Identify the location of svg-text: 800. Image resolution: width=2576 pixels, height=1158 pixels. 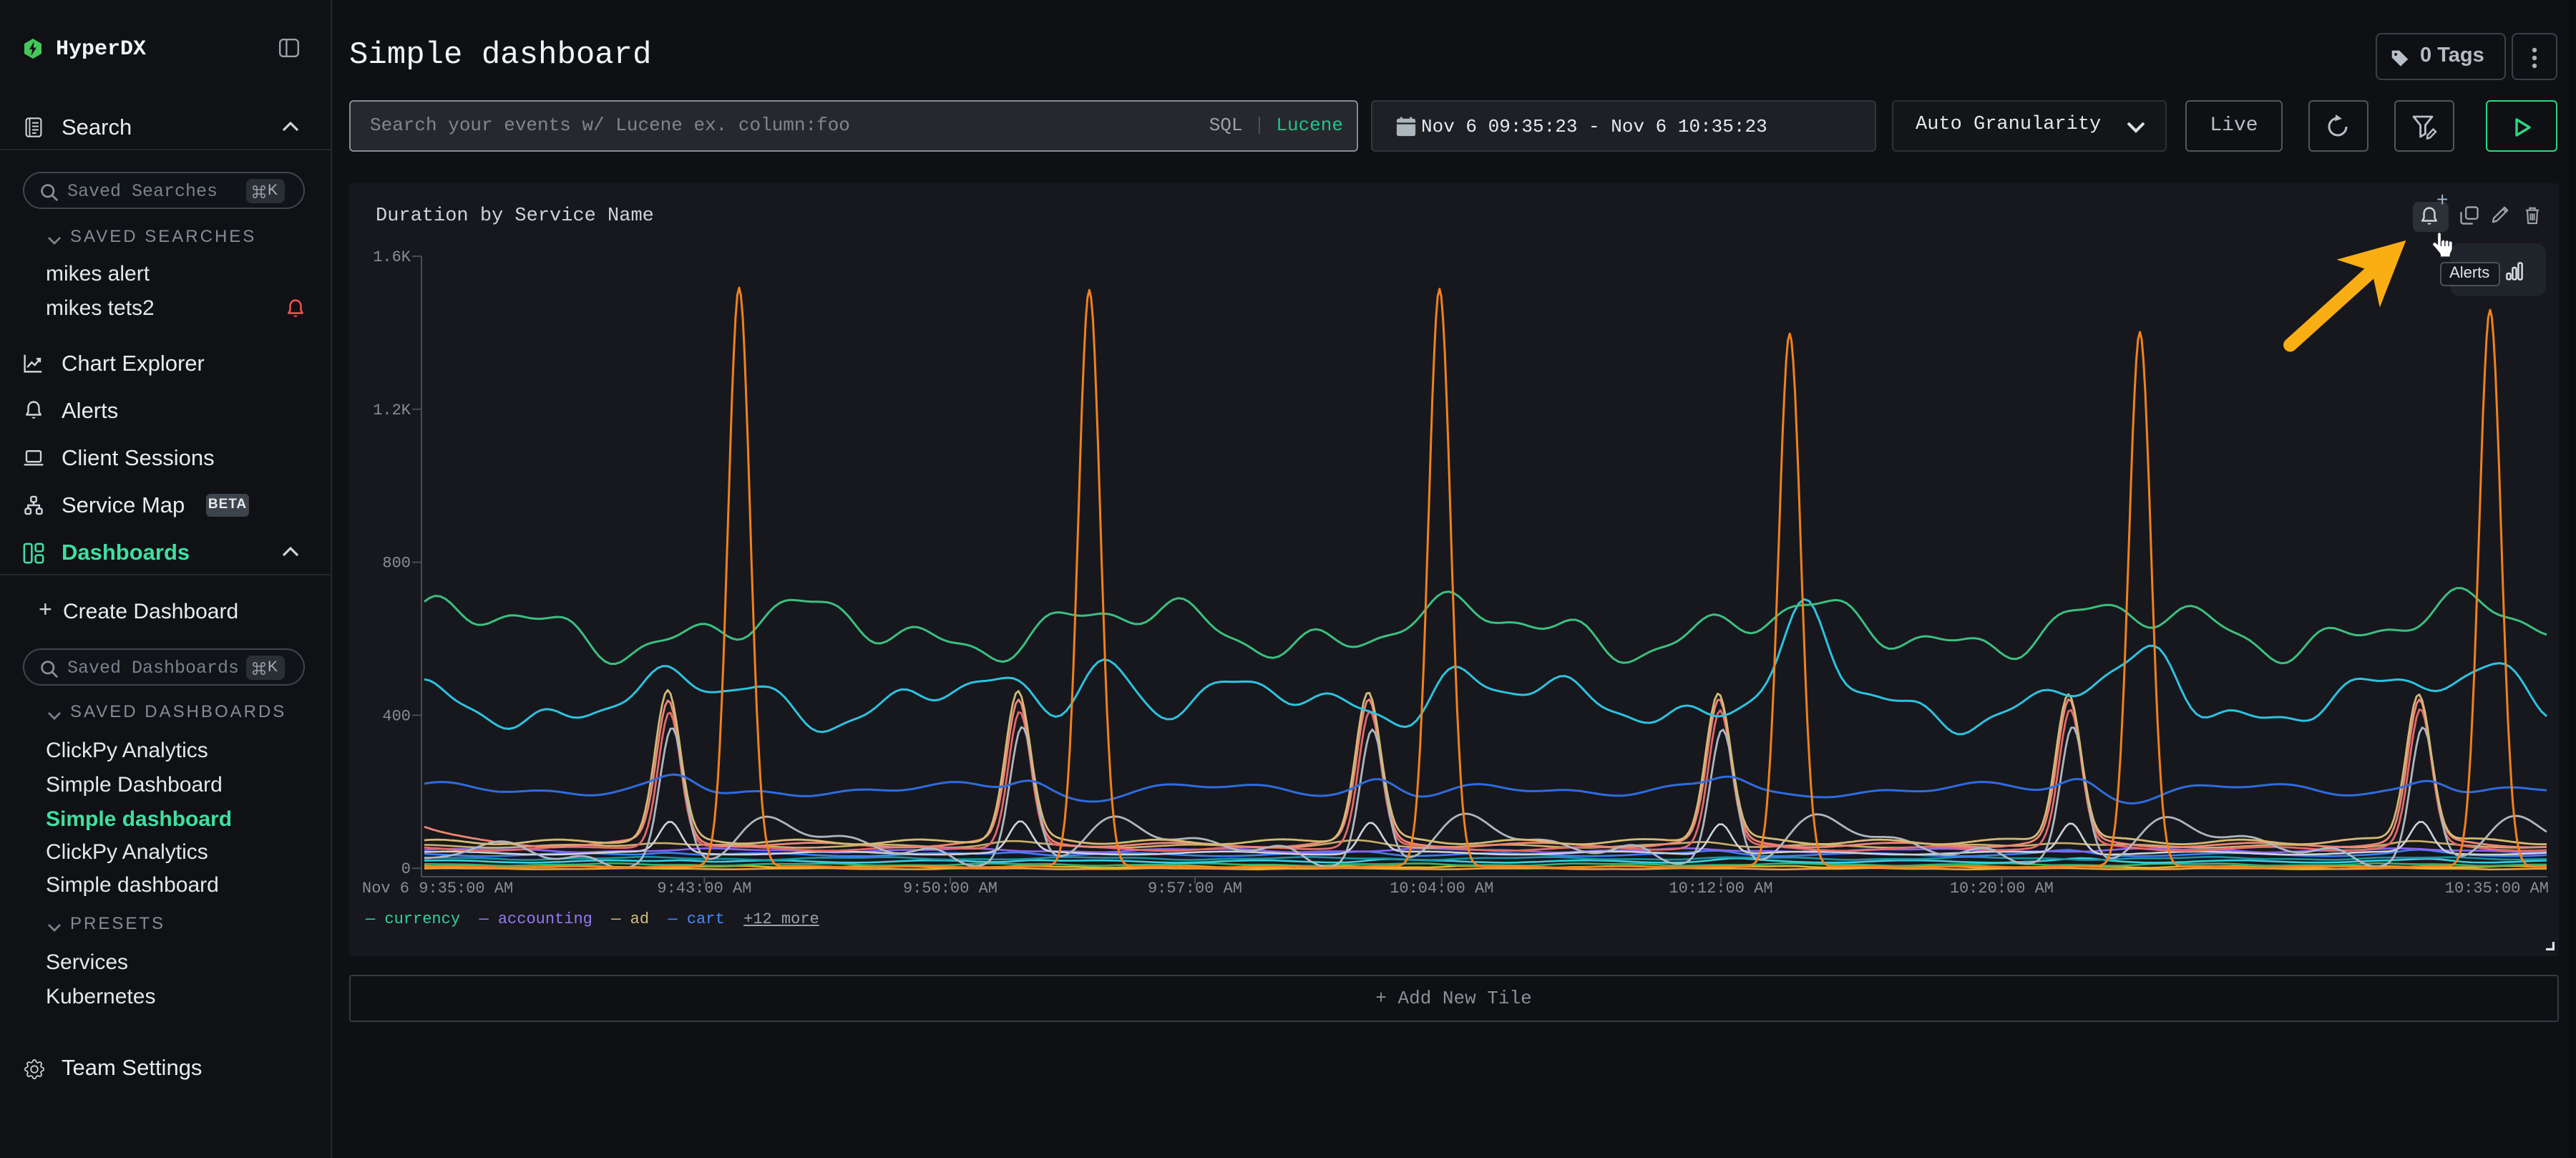
(395, 564).